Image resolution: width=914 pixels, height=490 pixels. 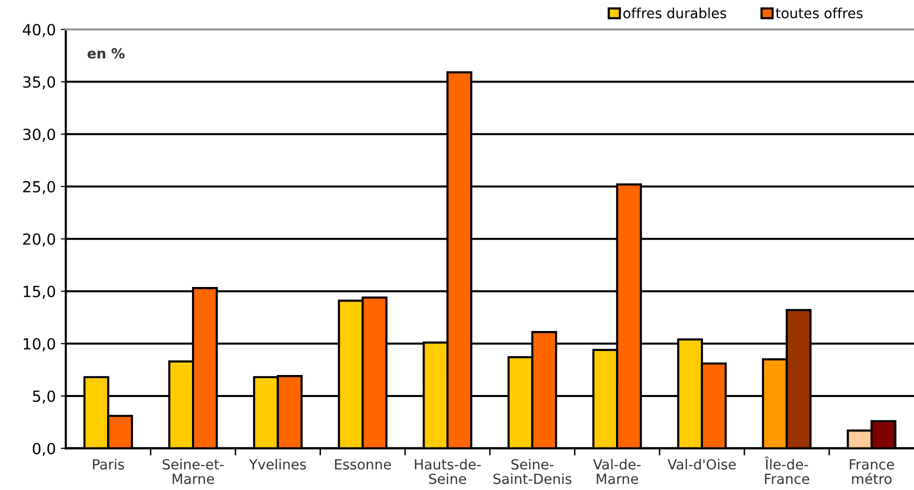 What do you see at coordinates (617, 471) in the screenshot?
I see `x-tick-label: Val-de- Marne` at bounding box center [617, 471].